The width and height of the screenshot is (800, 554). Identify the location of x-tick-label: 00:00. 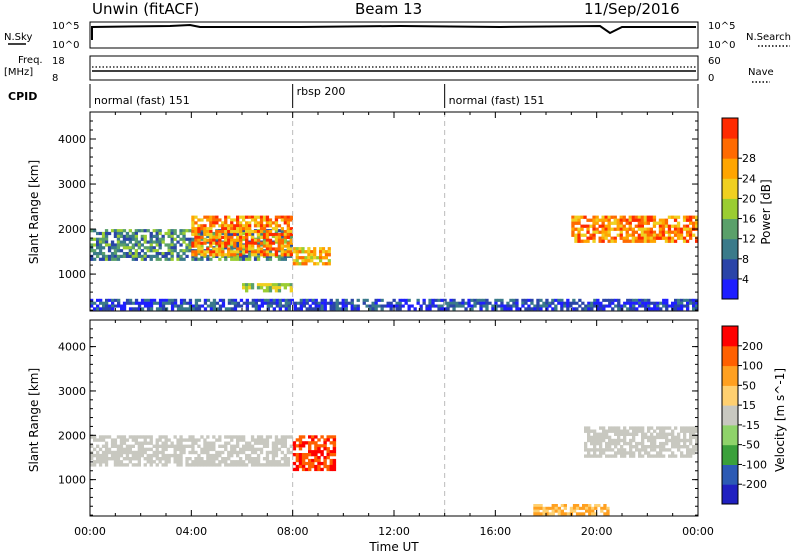
(90, 531).